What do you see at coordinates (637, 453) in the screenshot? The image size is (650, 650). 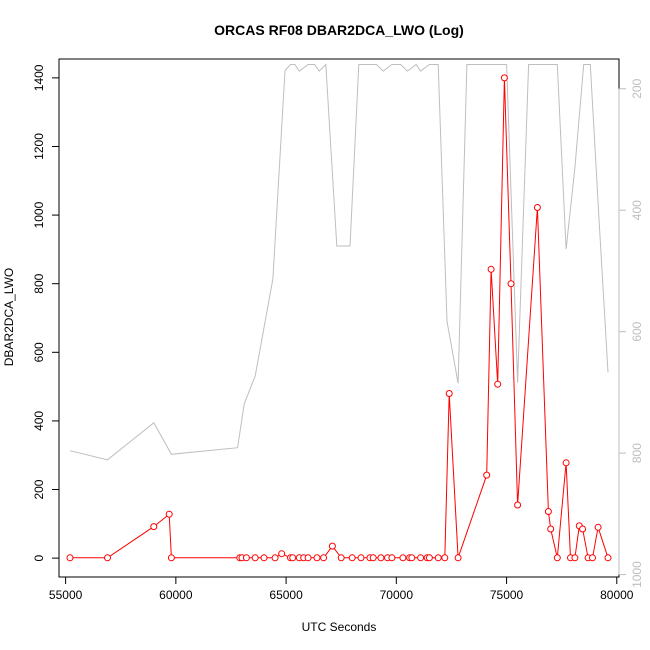 I see `y2-tick-label: 800` at bounding box center [637, 453].